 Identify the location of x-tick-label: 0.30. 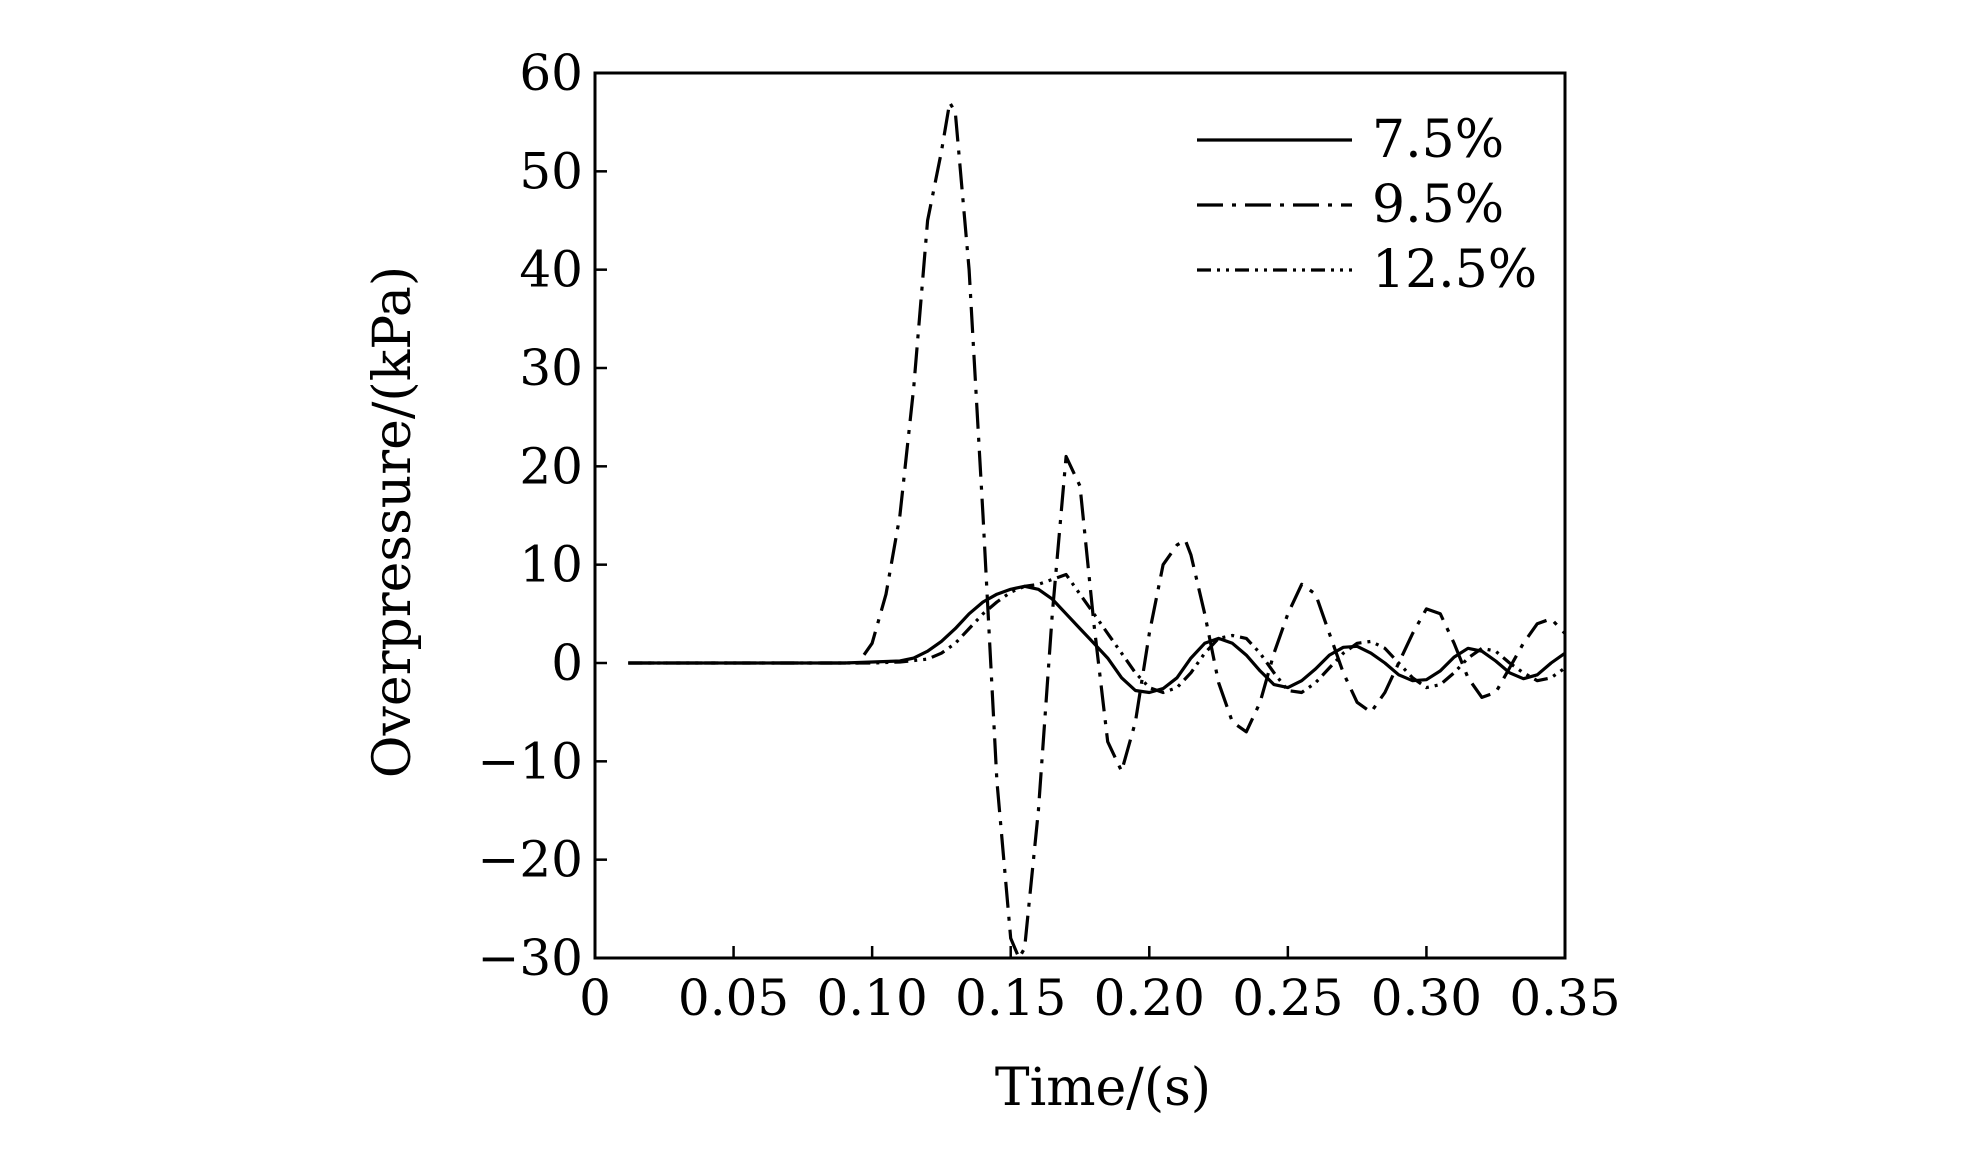
(1426, 998).